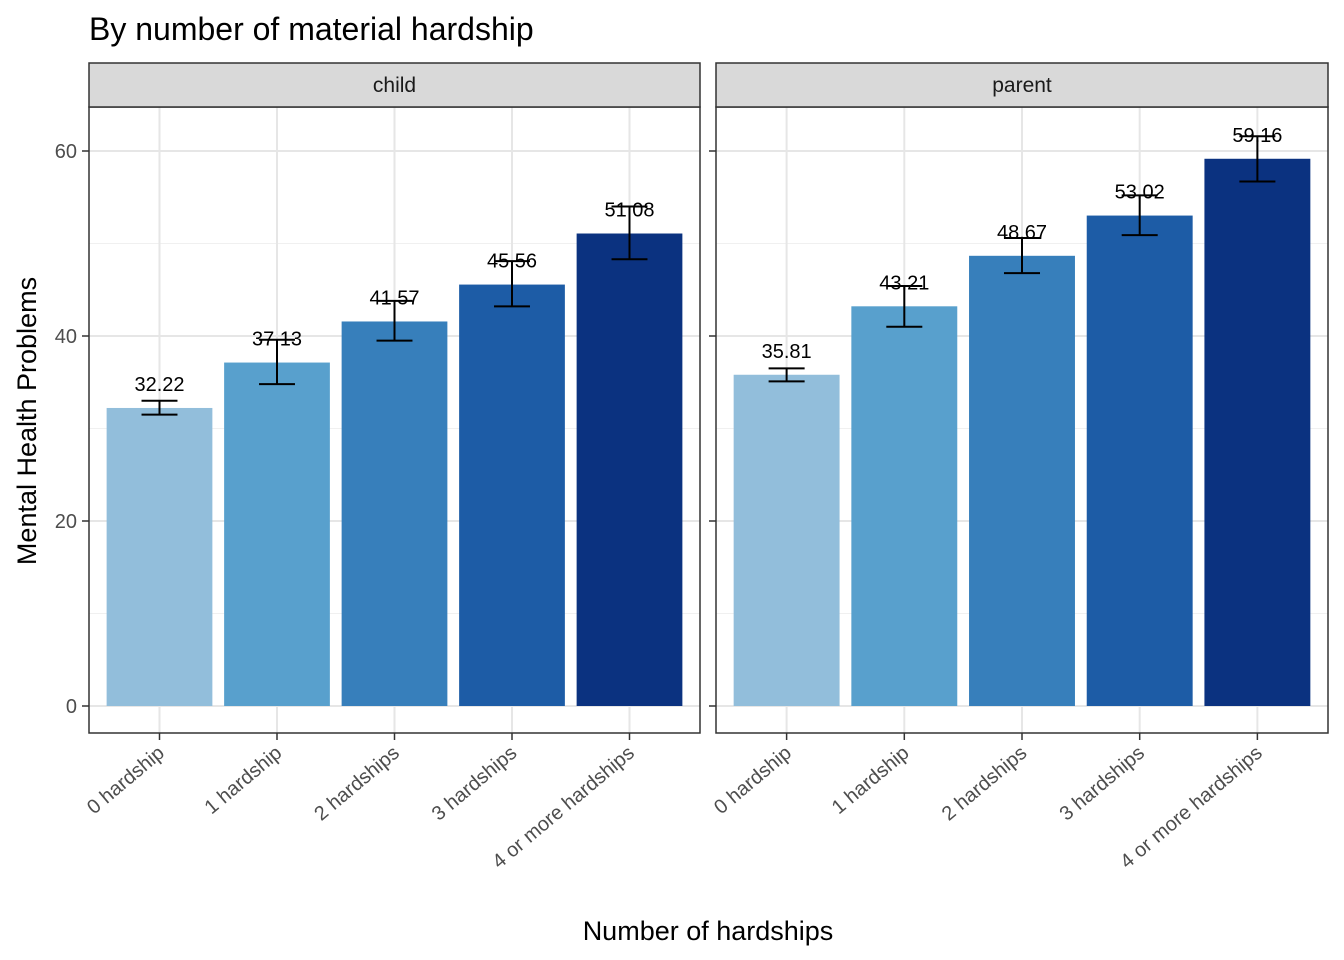 This screenshot has width=1344, height=960. What do you see at coordinates (66, 152) in the screenshot?
I see `y-tick-label: 60` at bounding box center [66, 152].